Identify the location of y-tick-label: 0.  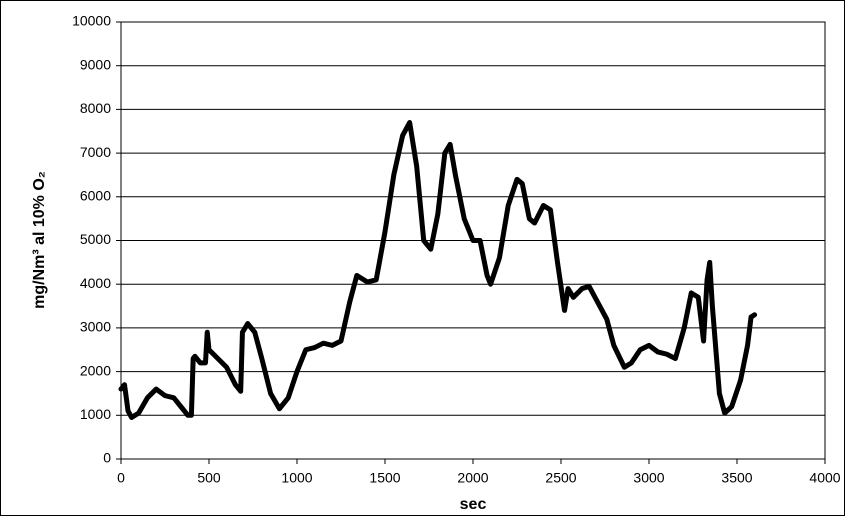
(107, 458).